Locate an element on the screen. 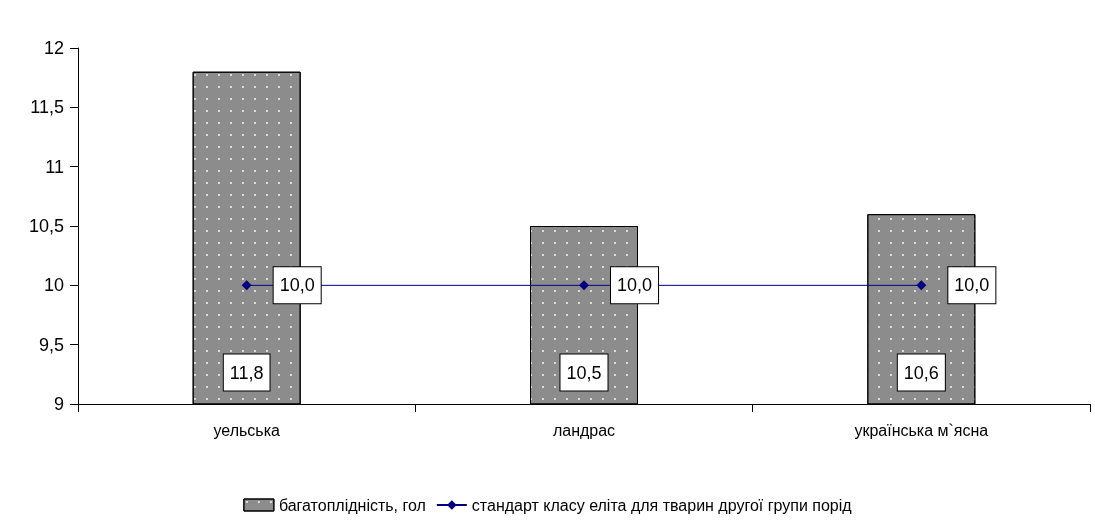 The width and height of the screenshot is (1095, 526). x-tick-label: ландрас is located at coordinates (584, 430).